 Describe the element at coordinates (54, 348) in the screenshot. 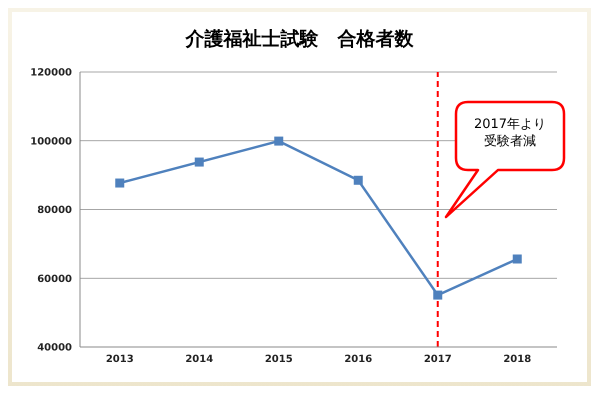

I see `y-tick-label: 40000` at that location.